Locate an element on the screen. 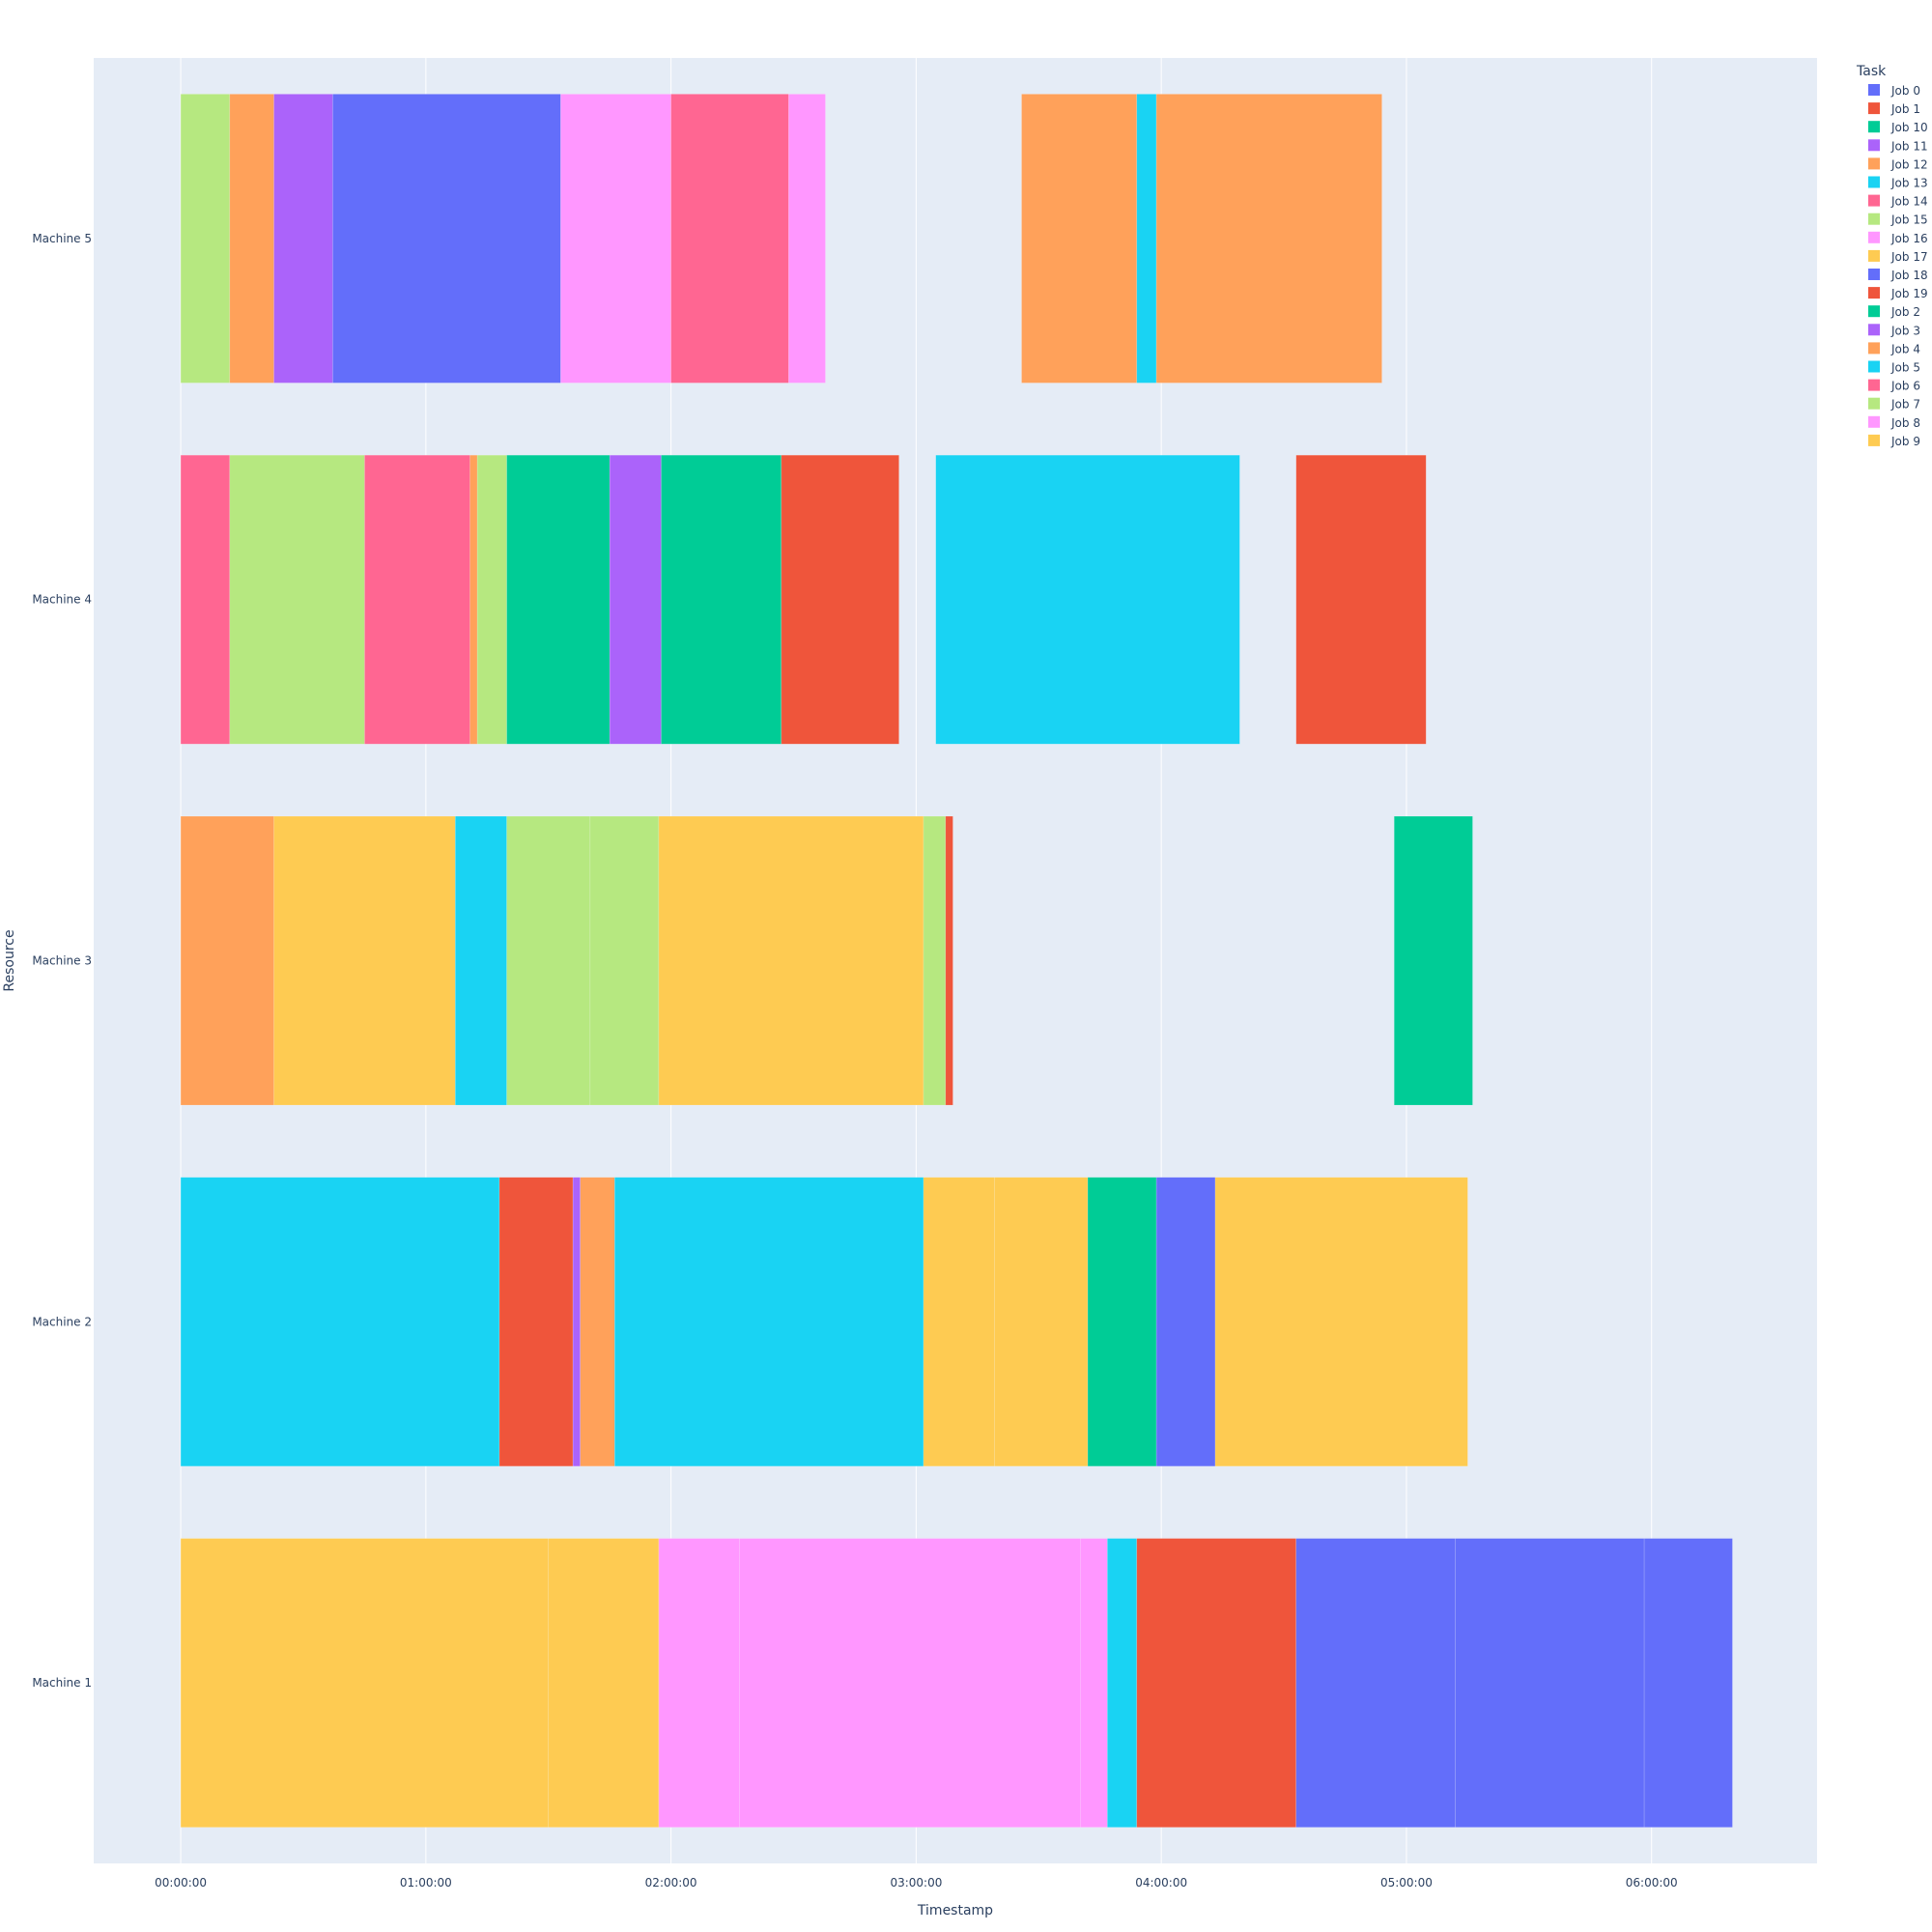 The height and width of the screenshot is (1932, 1932). legend-item: Job 13 is located at coordinates (1898, 183).